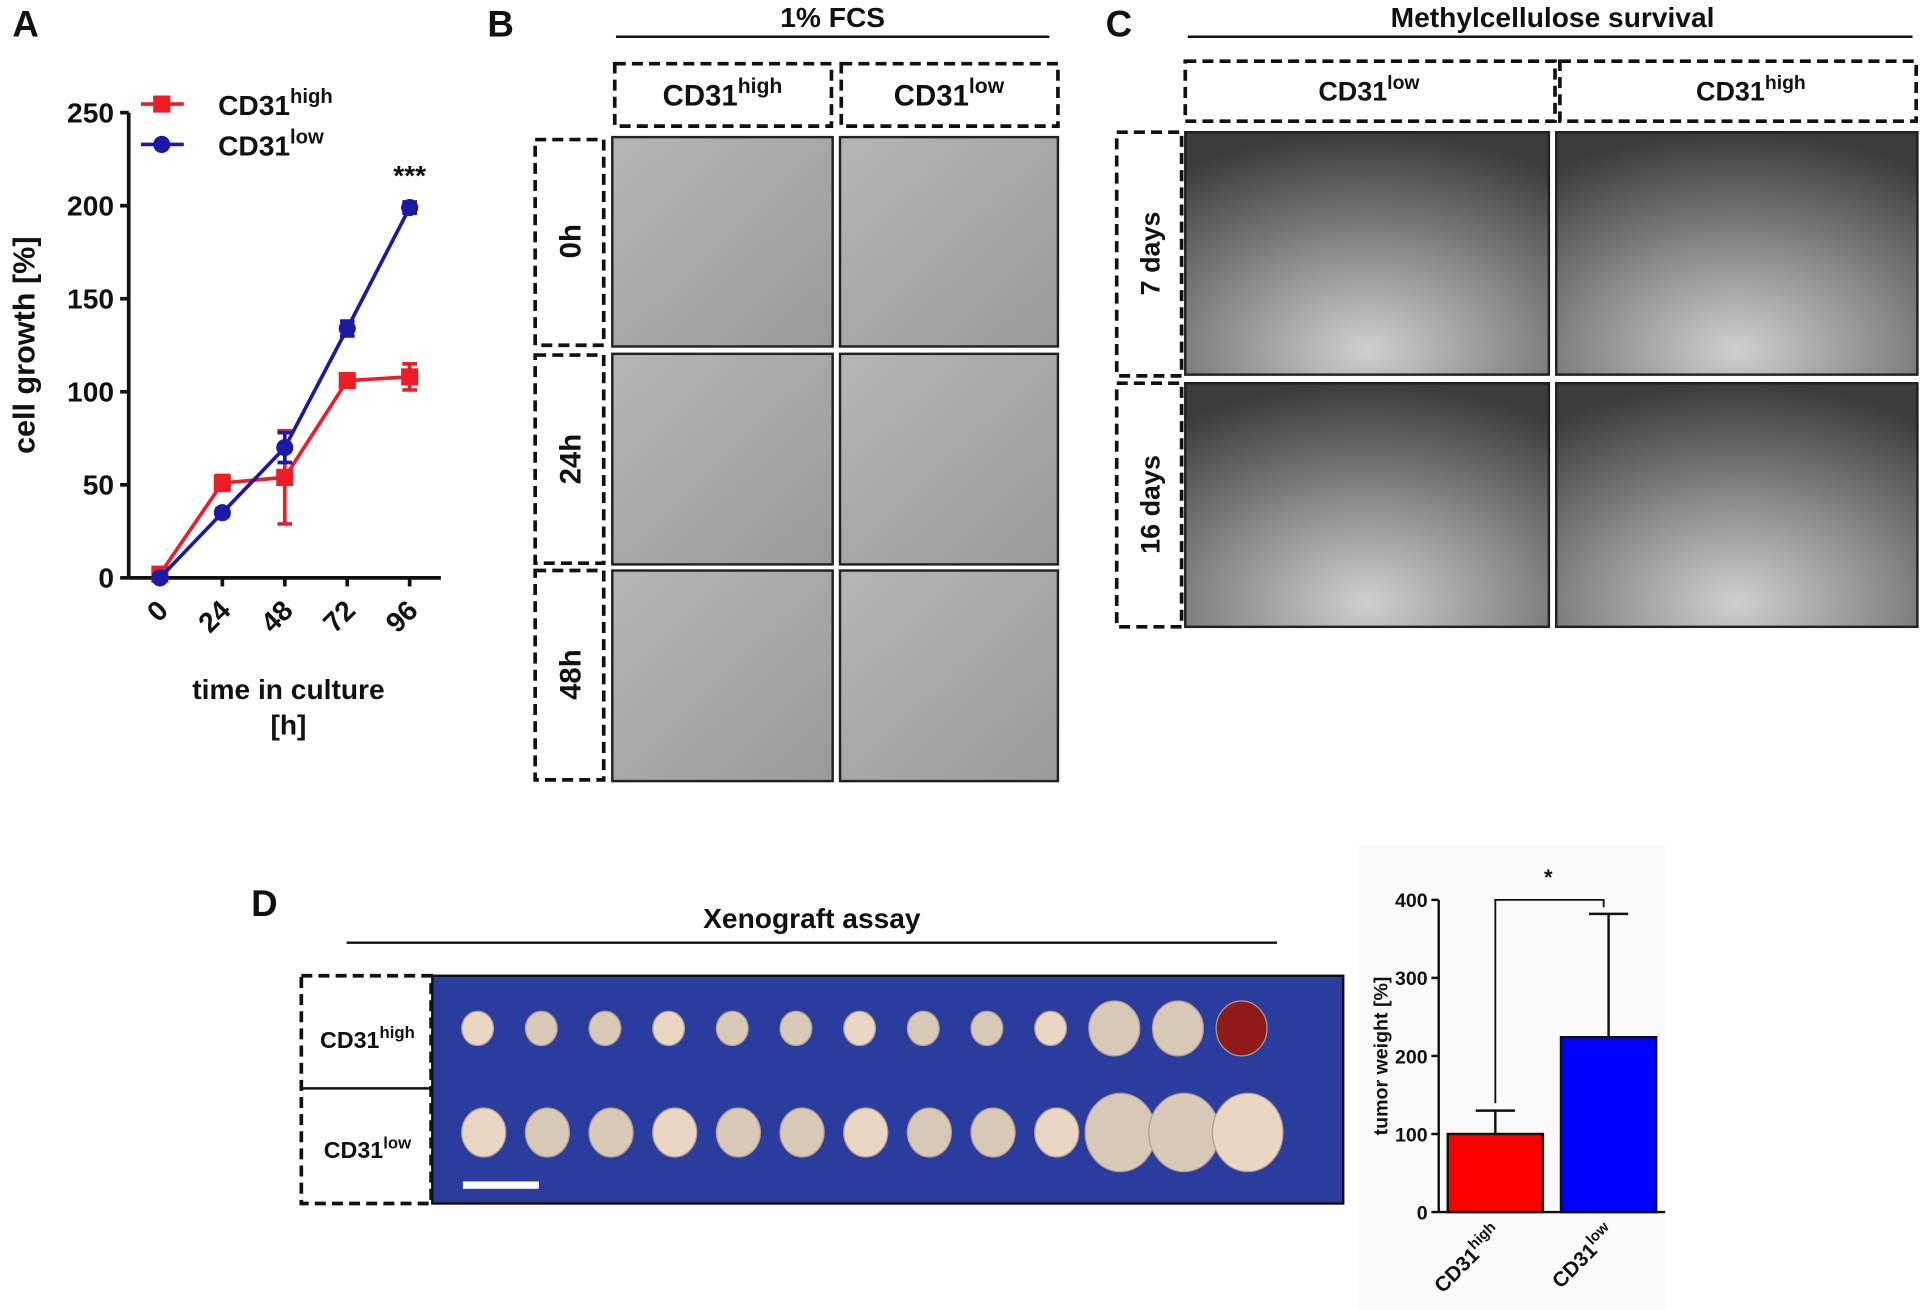 The width and height of the screenshot is (1920, 1310). What do you see at coordinates (872, 1086) in the screenshot?
I see `tumors` at bounding box center [872, 1086].